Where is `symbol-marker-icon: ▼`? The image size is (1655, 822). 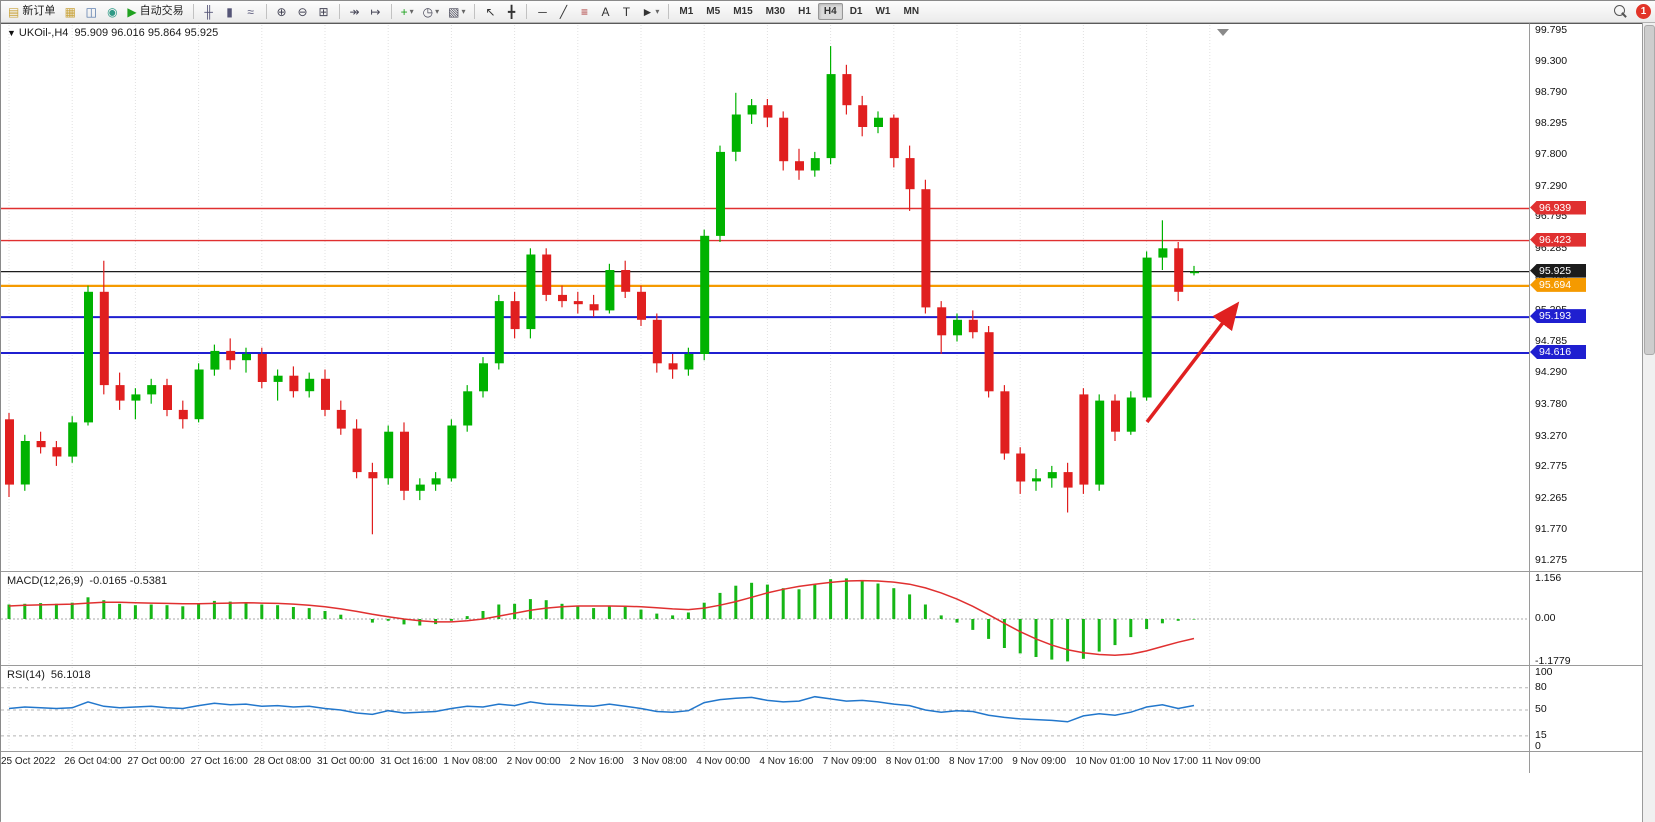 symbol-marker-icon: ▼ is located at coordinates (11, 33).